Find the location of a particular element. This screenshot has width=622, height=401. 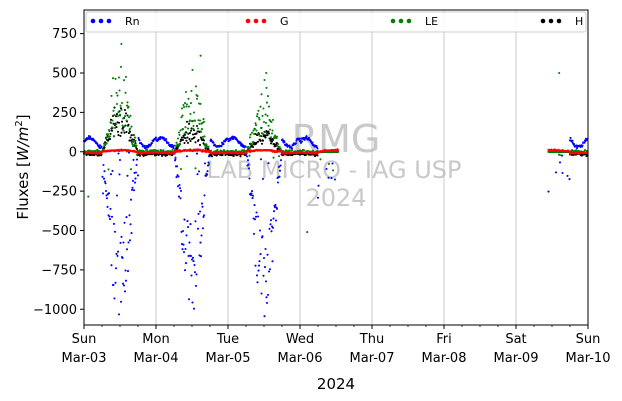

y-tick-label: −500 is located at coordinates (59, 231).